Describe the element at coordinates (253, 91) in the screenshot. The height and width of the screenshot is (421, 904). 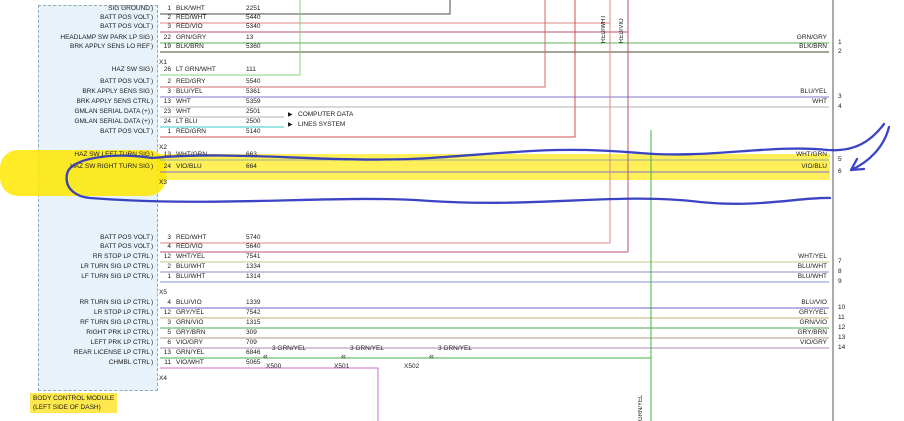
I see `circuit-number: 5361` at that location.